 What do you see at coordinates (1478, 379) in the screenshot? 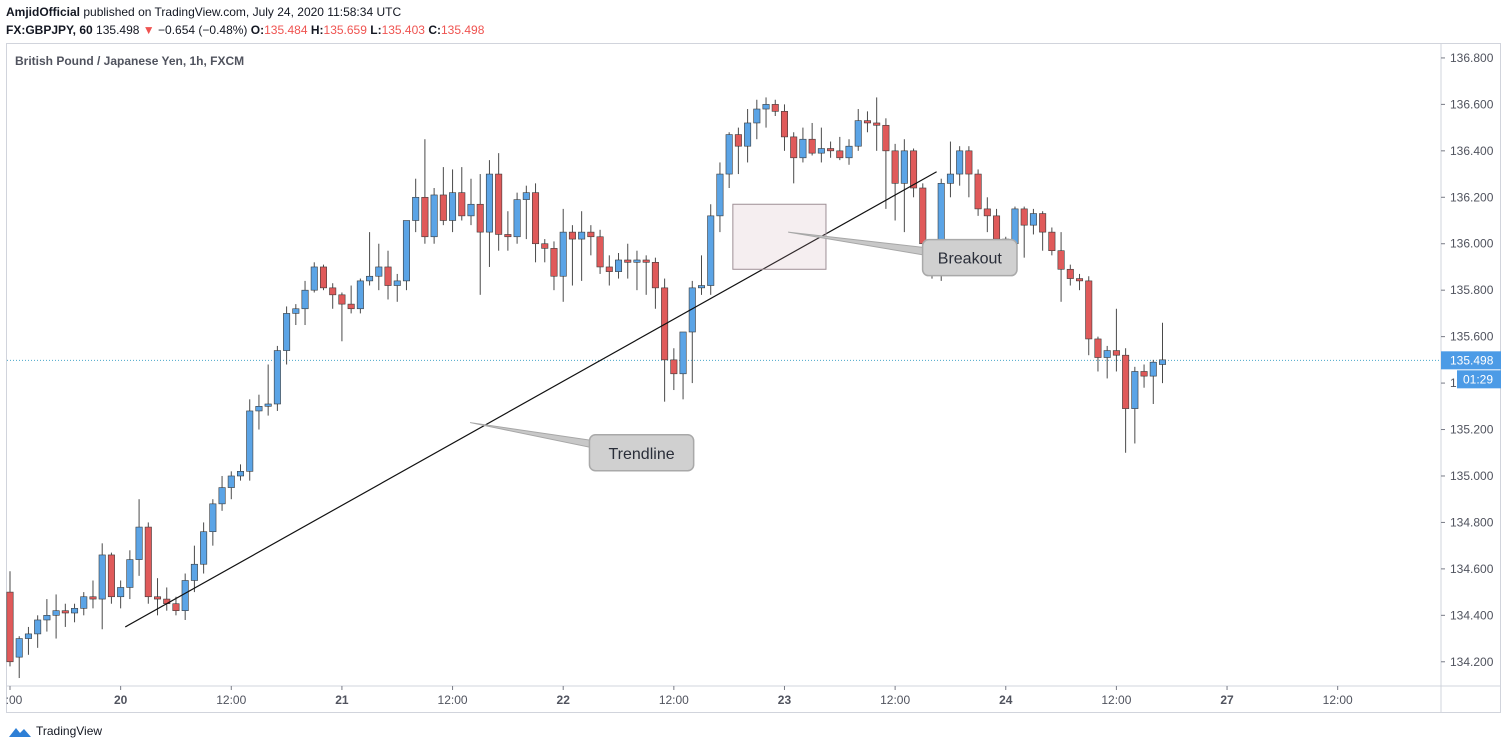
I see `countdown-label: 01:29` at bounding box center [1478, 379].